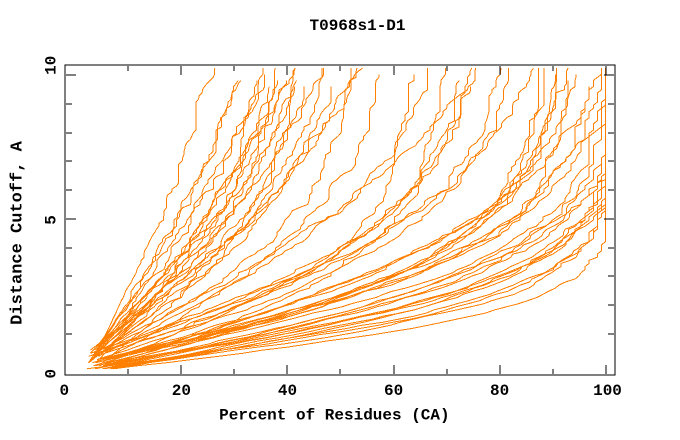 The height and width of the screenshot is (440, 680). I want to click on svg-text: 100, so click(607, 391).